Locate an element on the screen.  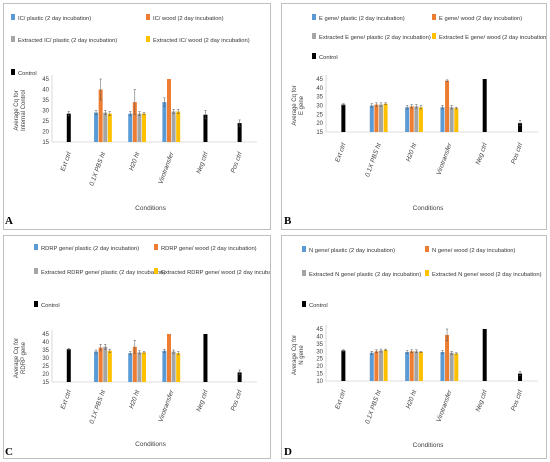
bar-d-s2-c1 is located at coordinates (381, 365).